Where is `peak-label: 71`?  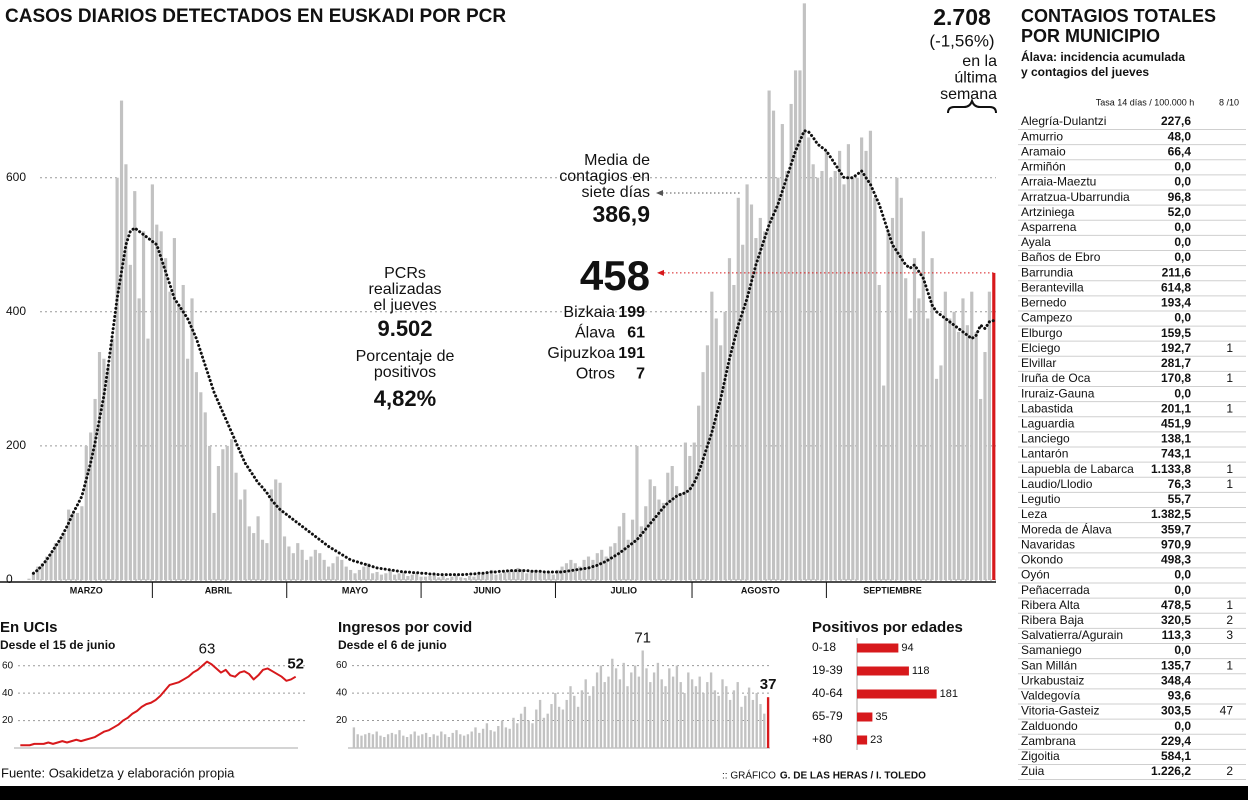
peak-label: 71 is located at coordinates (642, 637).